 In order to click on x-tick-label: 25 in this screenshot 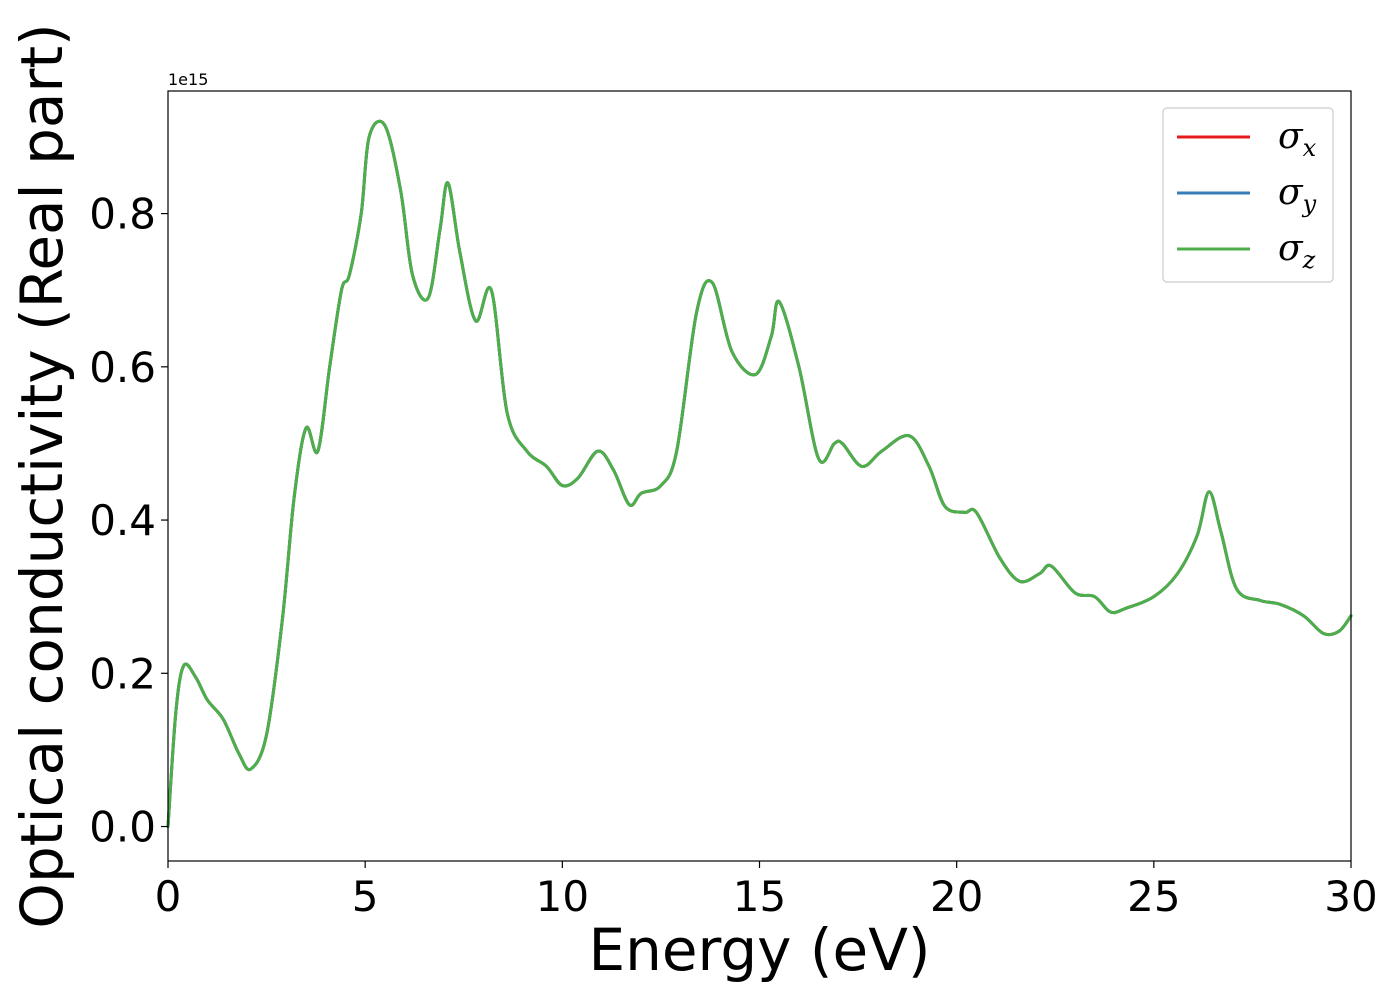, I will do `click(1153, 896)`.